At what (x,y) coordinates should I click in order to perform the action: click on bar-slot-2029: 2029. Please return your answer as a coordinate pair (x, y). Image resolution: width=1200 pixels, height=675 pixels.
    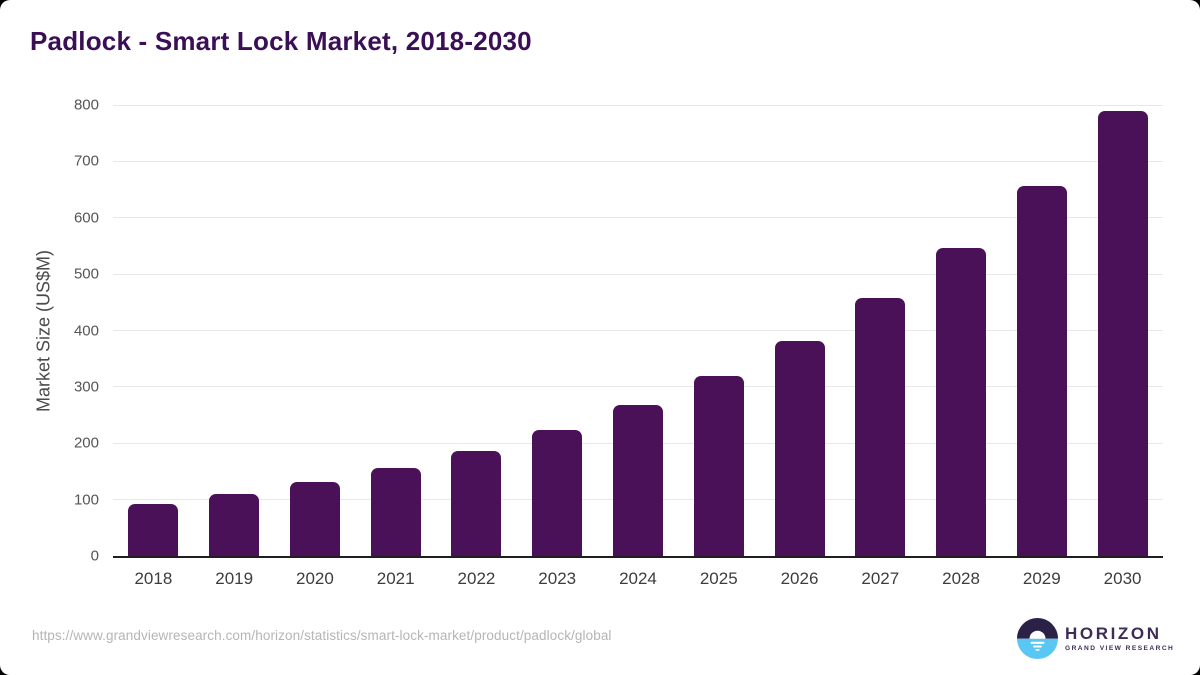
    Looking at the image, I should click on (1041, 346).